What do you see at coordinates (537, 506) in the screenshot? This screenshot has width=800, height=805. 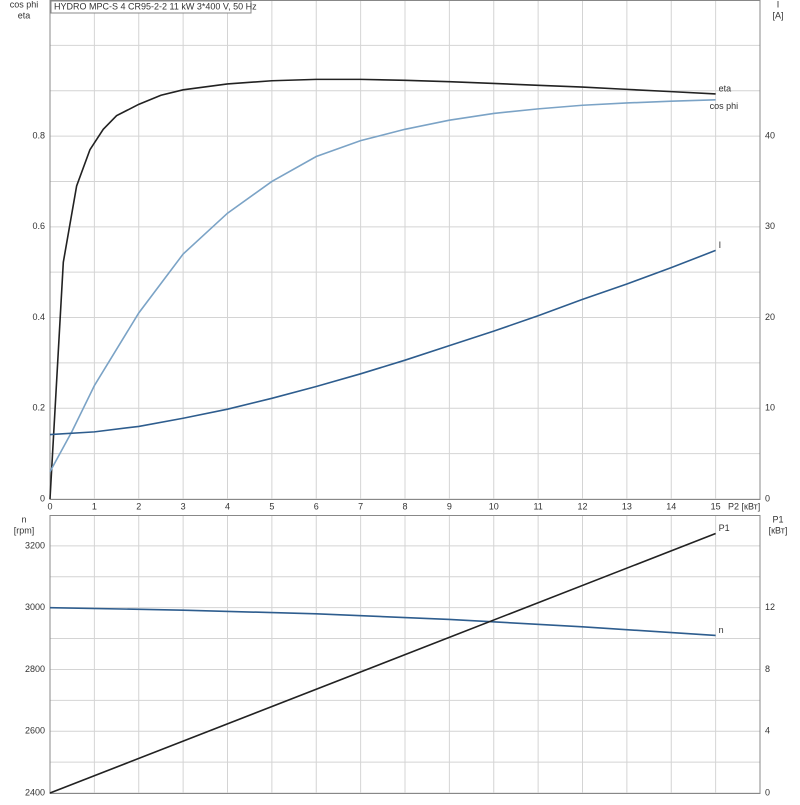 I see `x-tick-label: 11` at bounding box center [537, 506].